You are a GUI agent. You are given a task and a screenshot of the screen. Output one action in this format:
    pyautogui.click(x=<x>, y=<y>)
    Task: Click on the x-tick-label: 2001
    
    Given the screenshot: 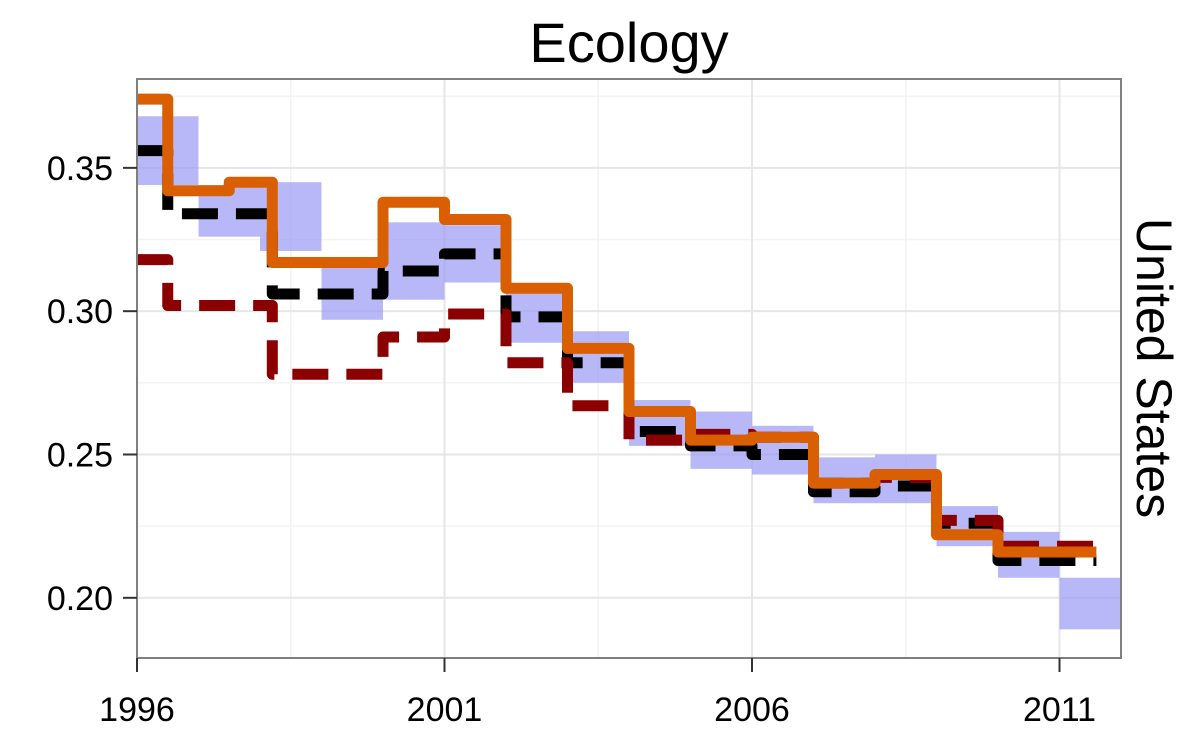 What is the action you would take?
    pyautogui.click(x=445, y=710)
    